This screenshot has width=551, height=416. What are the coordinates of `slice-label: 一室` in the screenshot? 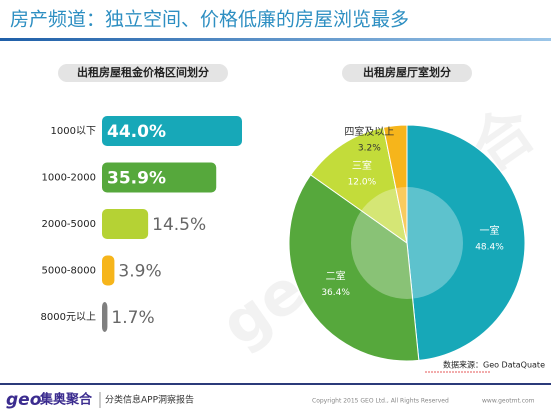 It's located at (489, 230).